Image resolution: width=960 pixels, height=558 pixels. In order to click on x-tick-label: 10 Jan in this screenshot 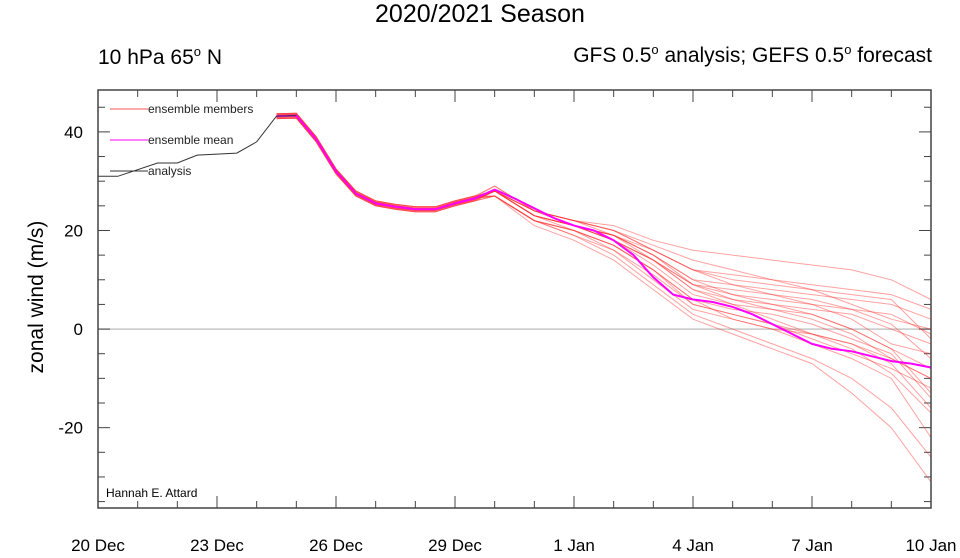, I will do `click(930, 545)`.